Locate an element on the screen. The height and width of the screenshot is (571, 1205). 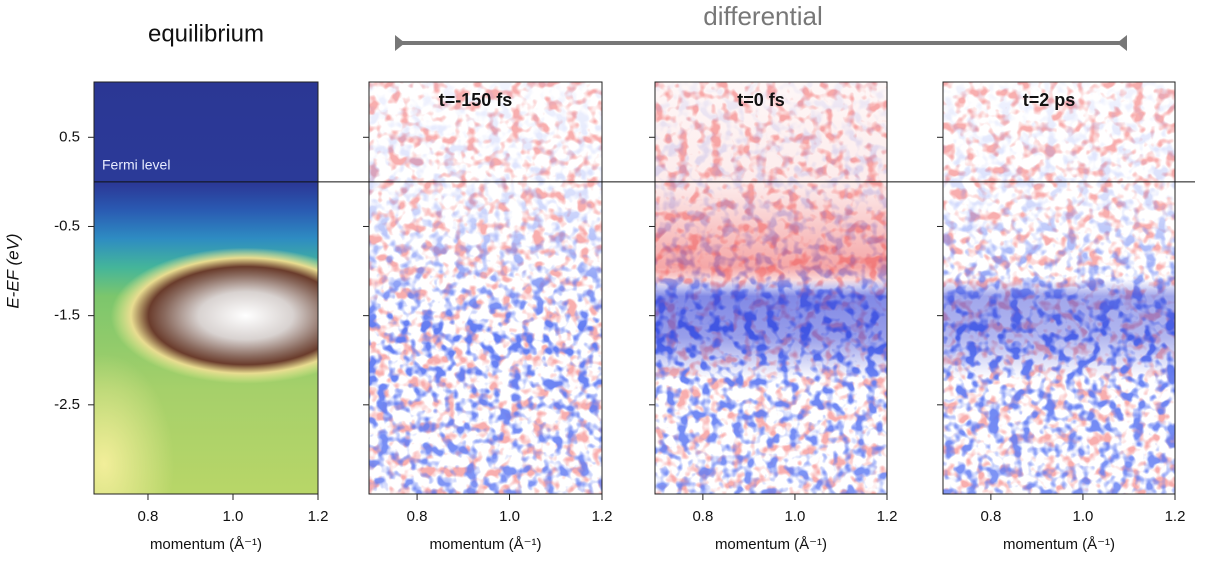
y-tick-label: -0.5 is located at coordinates (67, 225).